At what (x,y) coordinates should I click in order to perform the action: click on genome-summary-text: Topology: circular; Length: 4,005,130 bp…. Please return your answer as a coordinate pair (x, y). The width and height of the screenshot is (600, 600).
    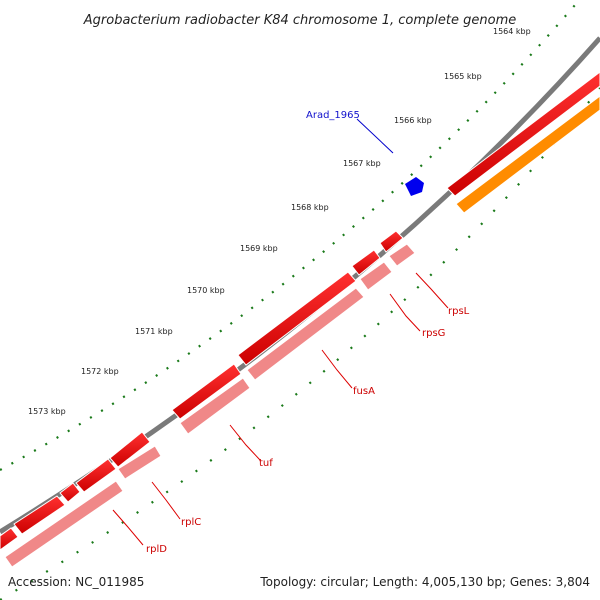
    Looking at the image, I should click on (424, 582).